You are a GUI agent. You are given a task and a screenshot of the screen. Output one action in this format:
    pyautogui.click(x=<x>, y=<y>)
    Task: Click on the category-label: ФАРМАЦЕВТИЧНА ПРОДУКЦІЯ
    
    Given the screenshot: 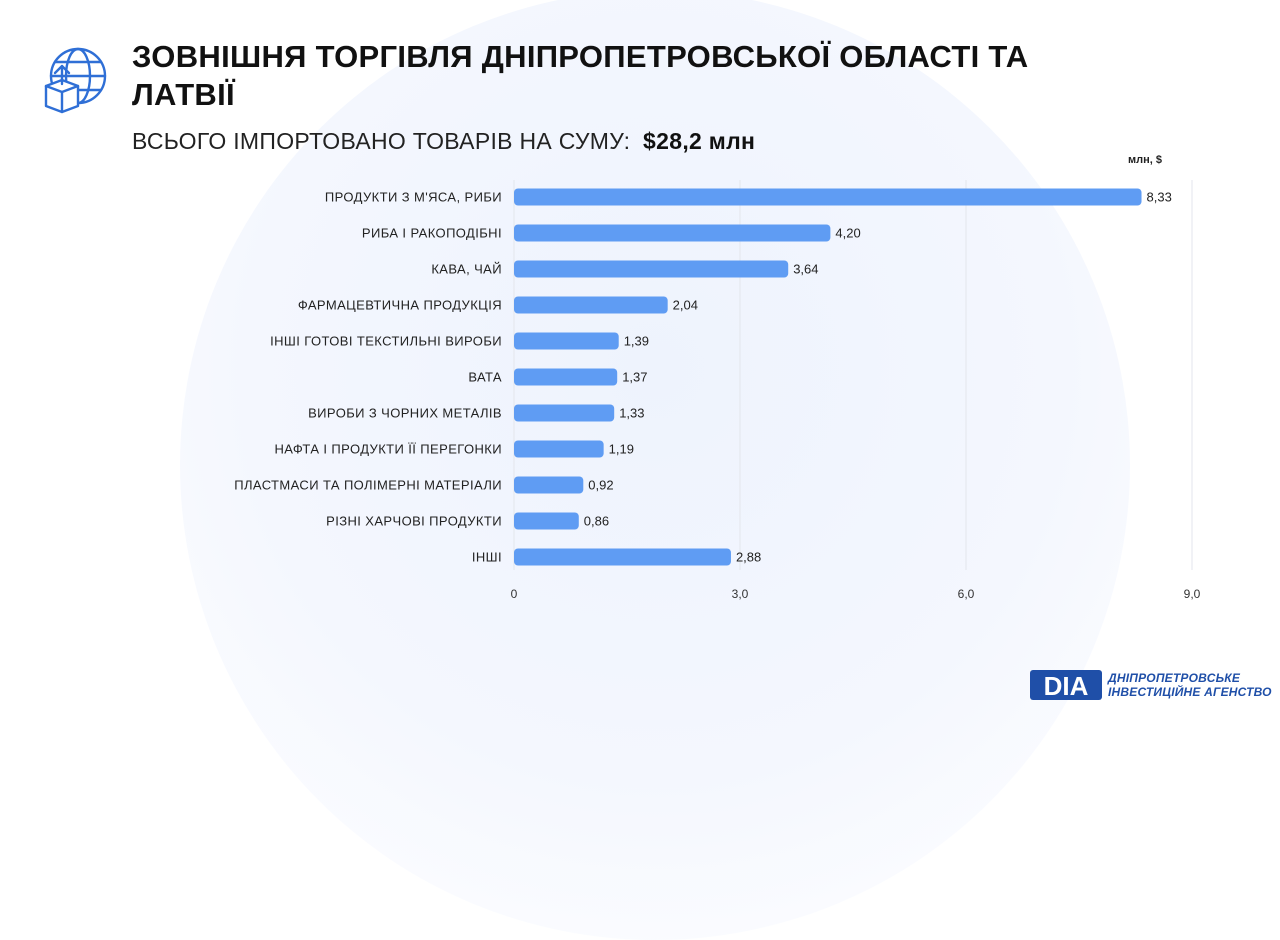 What is the action you would take?
    pyautogui.click(x=400, y=305)
    